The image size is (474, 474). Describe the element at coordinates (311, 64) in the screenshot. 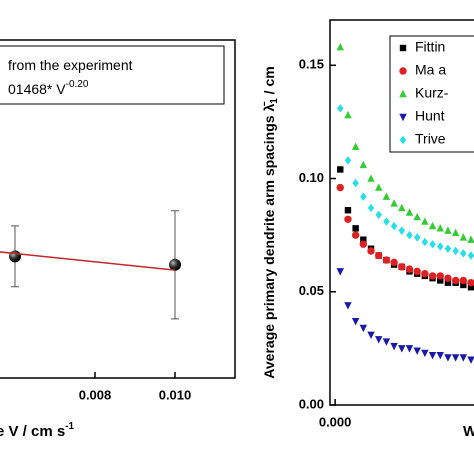

I see `y-tick-label: 0.15` at that location.